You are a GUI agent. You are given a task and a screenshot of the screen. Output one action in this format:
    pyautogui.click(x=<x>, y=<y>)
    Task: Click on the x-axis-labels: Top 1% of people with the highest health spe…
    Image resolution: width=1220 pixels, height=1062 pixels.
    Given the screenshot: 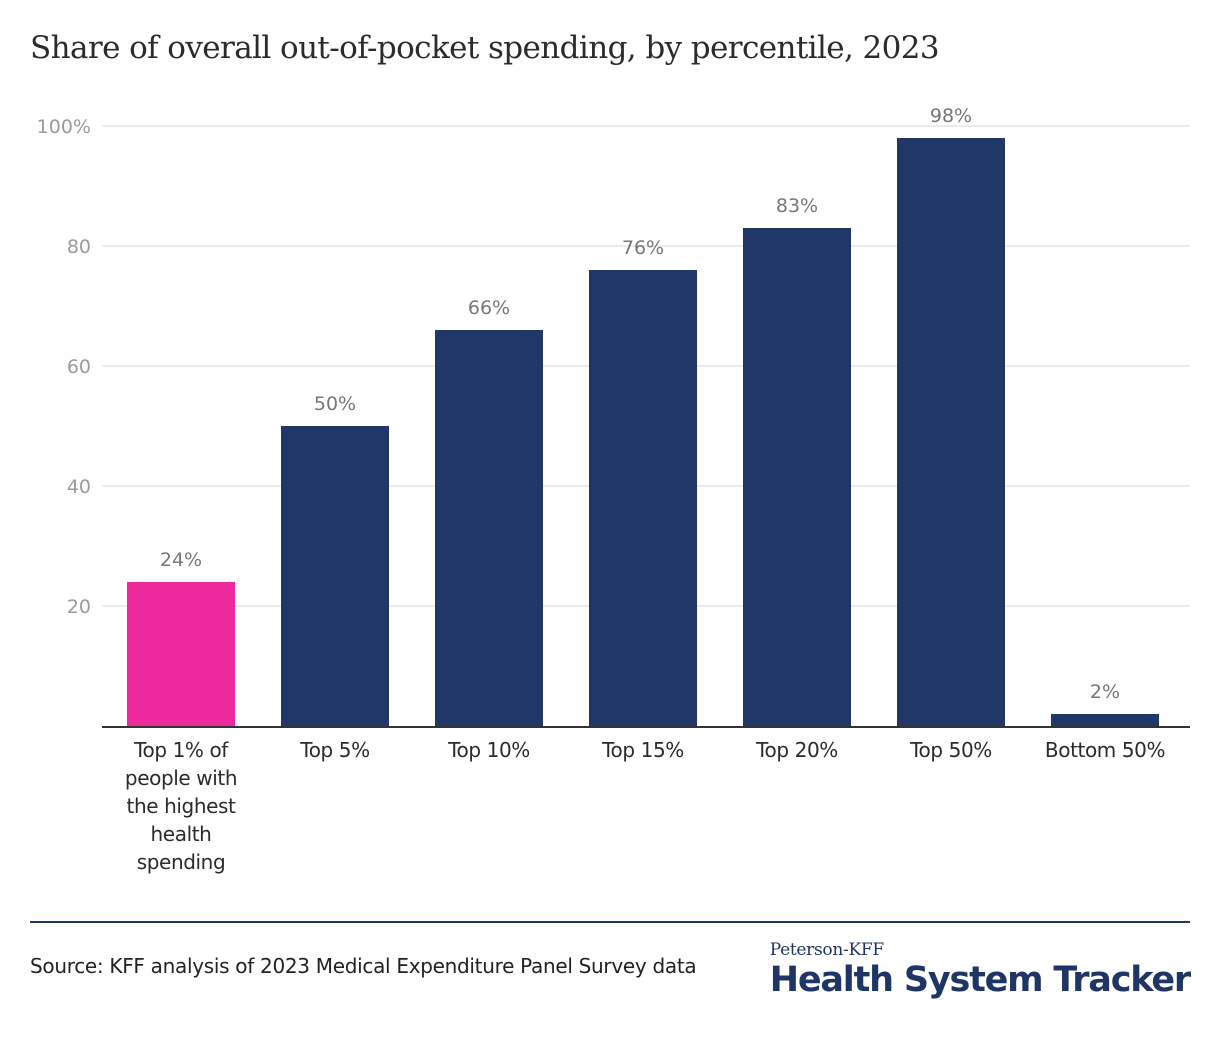 What is the action you would take?
    pyautogui.click(x=645, y=806)
    